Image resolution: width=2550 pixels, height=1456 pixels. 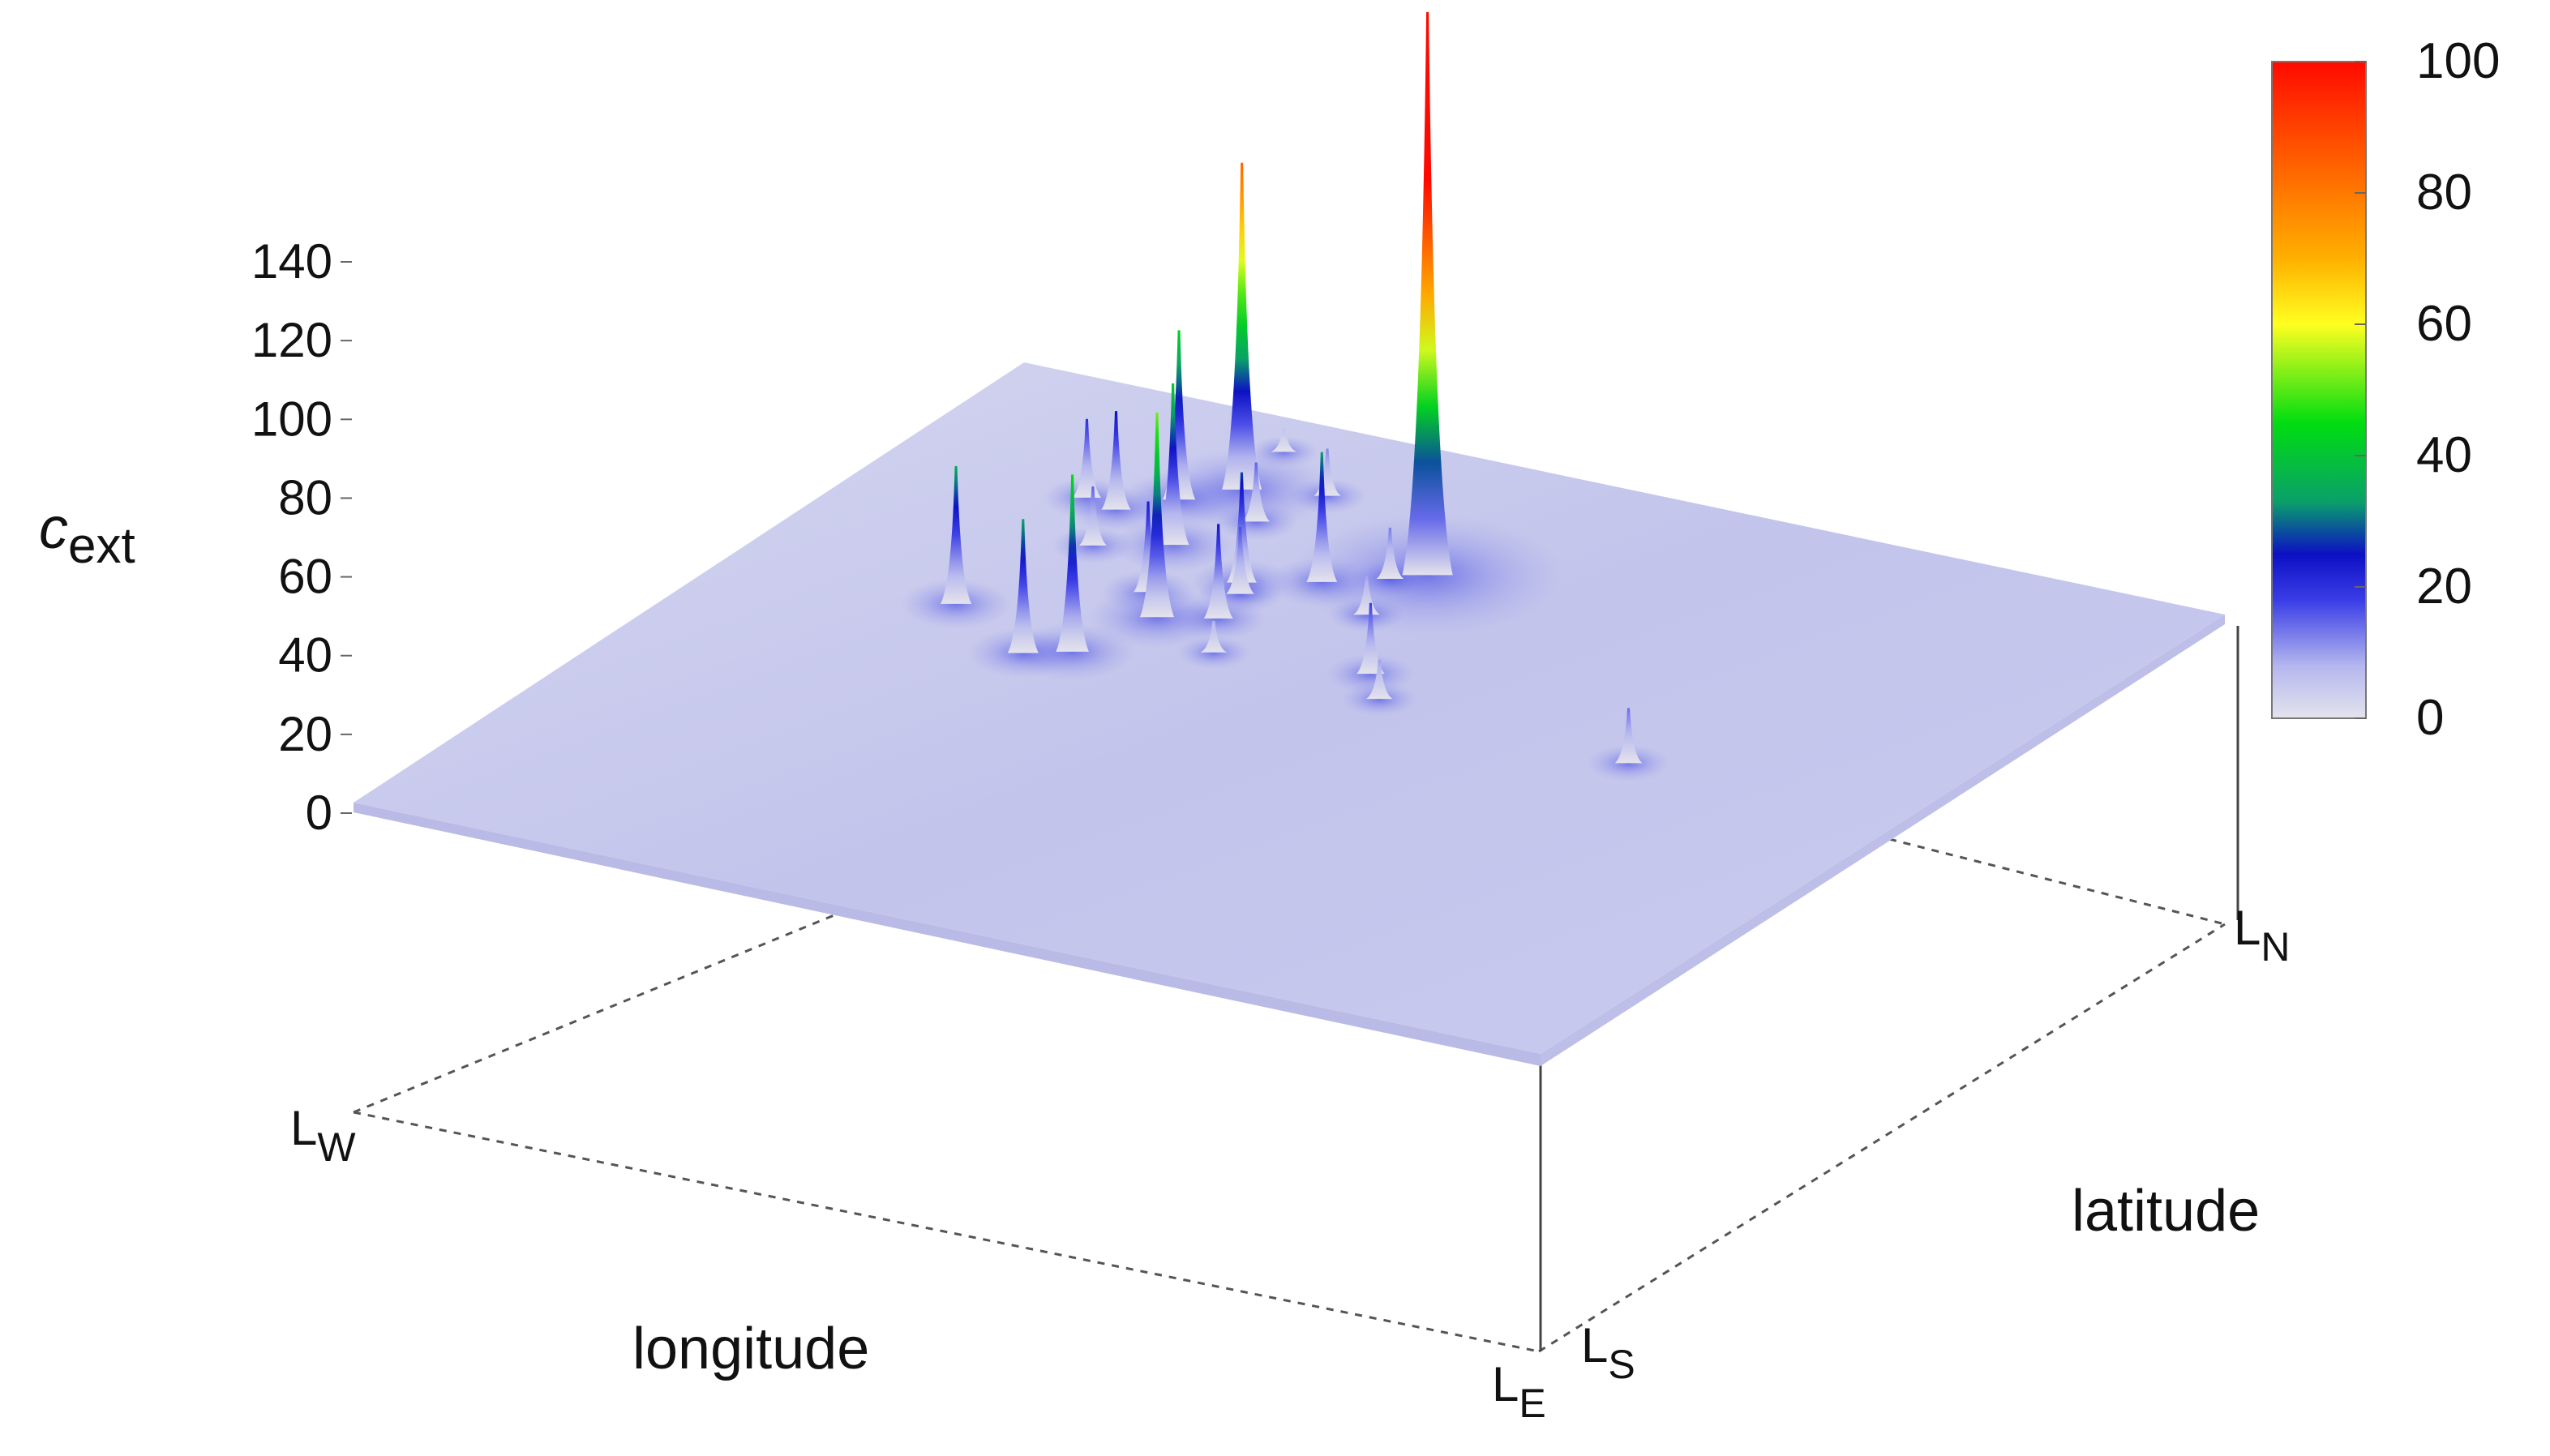 I want to click on z-axis: 0 20 40 60 80 100 120 140, so click(x=302, y=537).